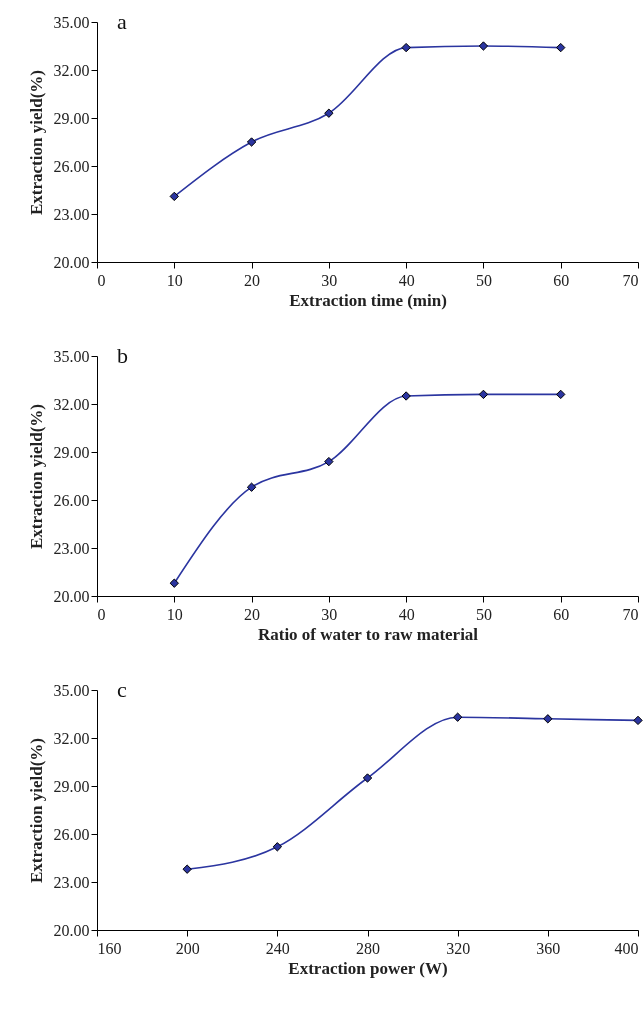 This screenshot has height=1017, width=644. I want to click on x-tick-label: 320, so click(458, 948).